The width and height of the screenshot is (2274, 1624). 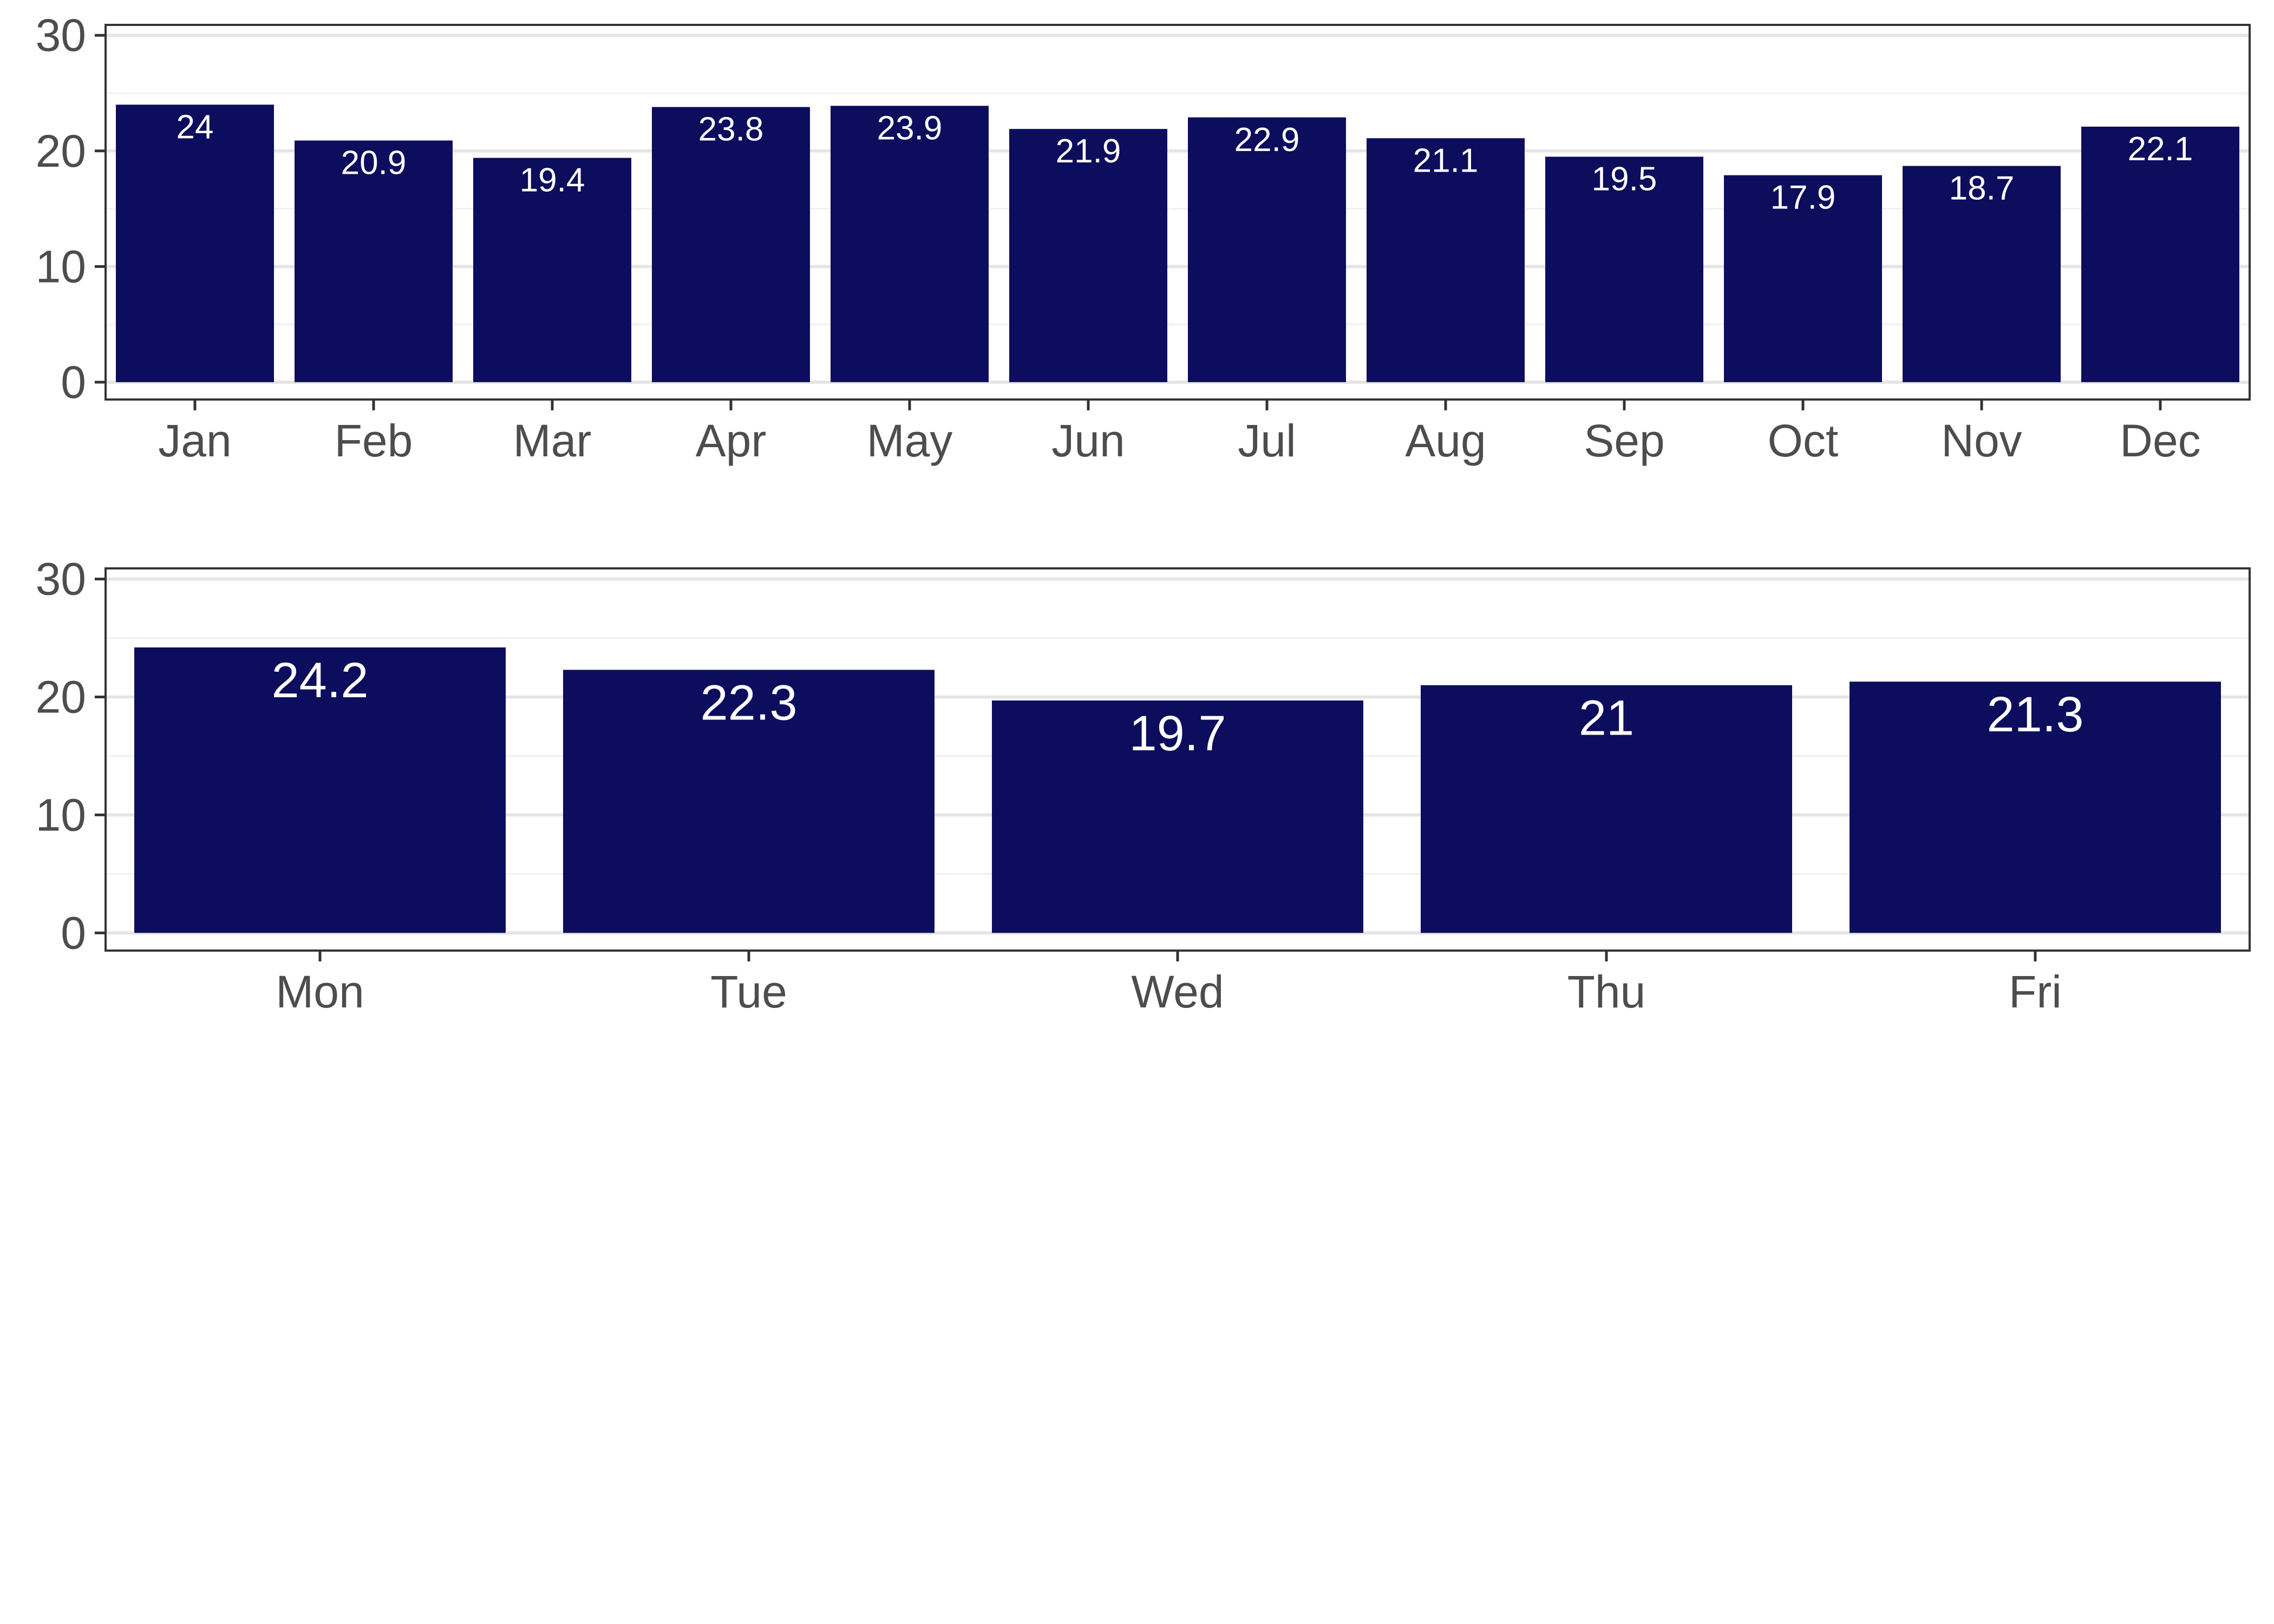 I want to click on bar-value-label: 22.3, so click(x=749, y=702).